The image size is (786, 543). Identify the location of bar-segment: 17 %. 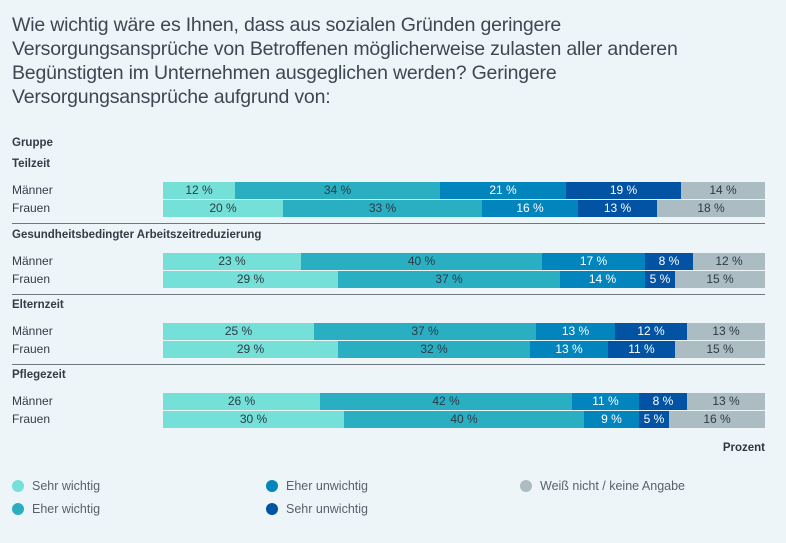
(593, 261).